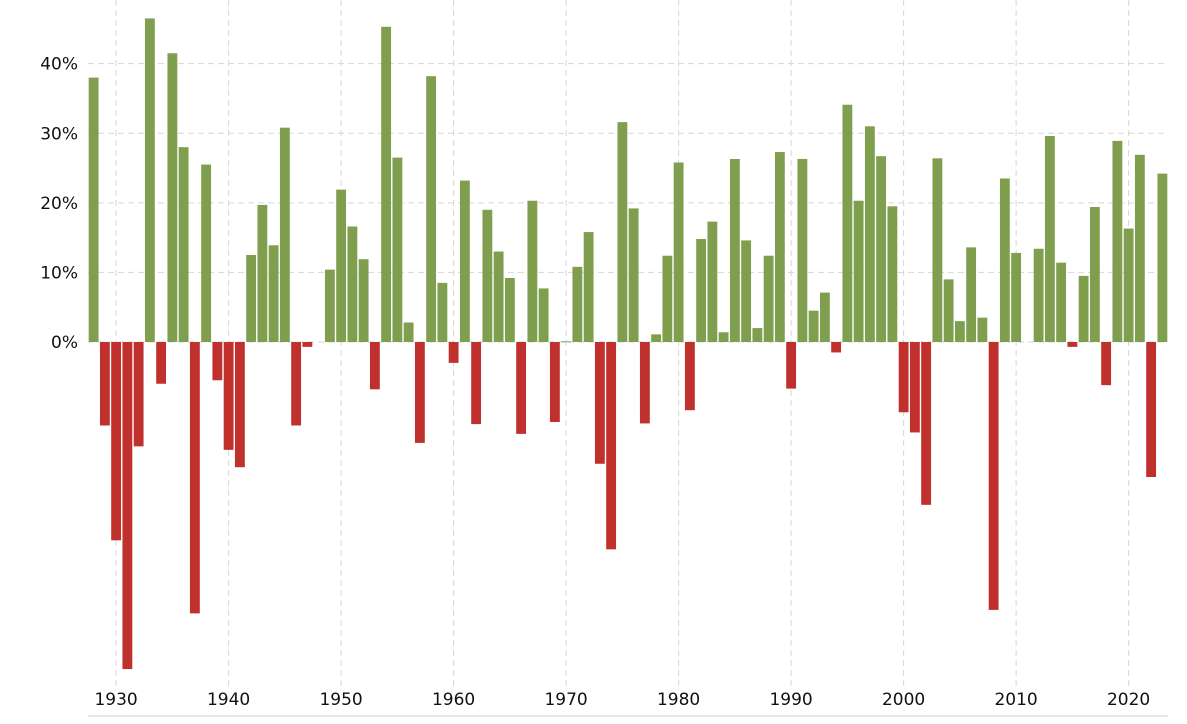 This screenshot has width=1187, height=724. I want to click on bar-1929, so click(104, 384).